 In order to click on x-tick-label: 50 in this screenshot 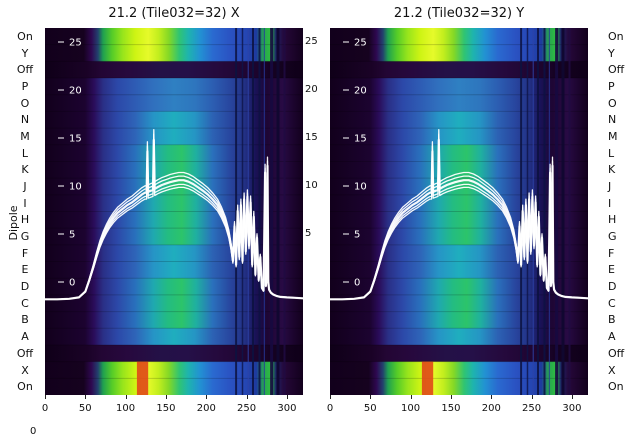, I will do `click(370, 408)`.